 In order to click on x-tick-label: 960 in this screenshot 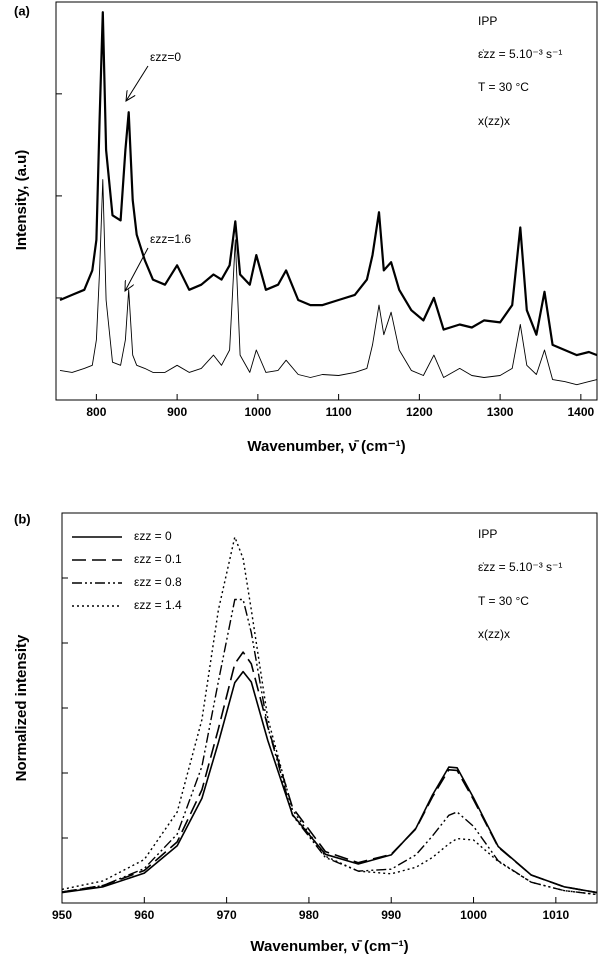, I will do `click(144, 915)`.